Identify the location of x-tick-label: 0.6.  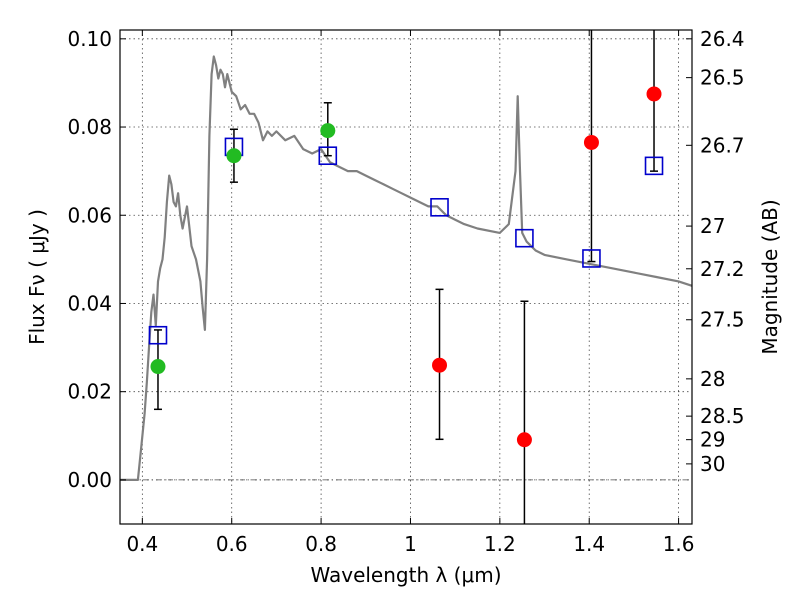
(232, 544).